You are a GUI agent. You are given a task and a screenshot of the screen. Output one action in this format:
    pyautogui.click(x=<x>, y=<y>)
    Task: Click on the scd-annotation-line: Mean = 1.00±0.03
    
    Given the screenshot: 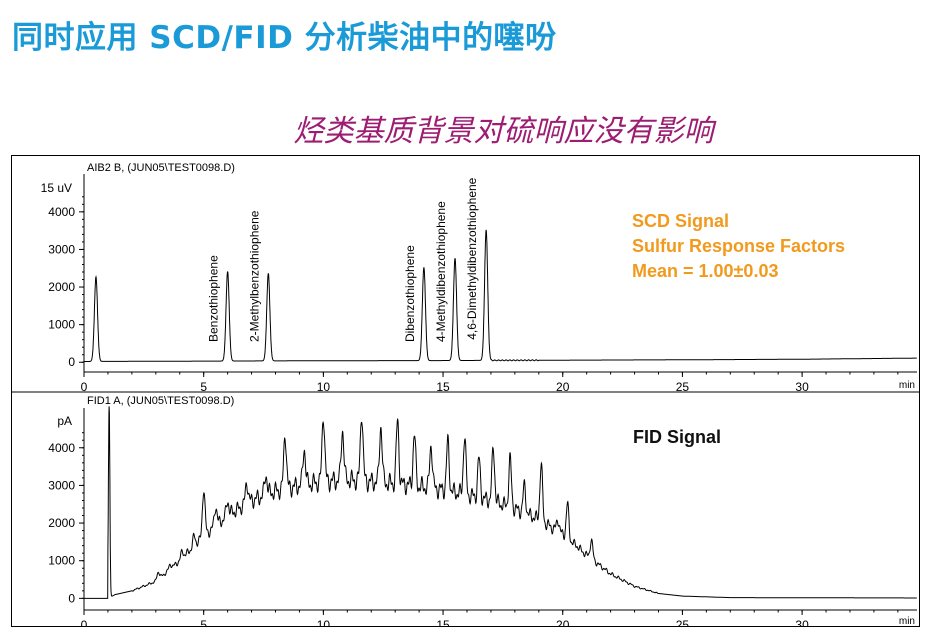 What is the action you would take?
    pyautogui.click(x=705, y=271)
    